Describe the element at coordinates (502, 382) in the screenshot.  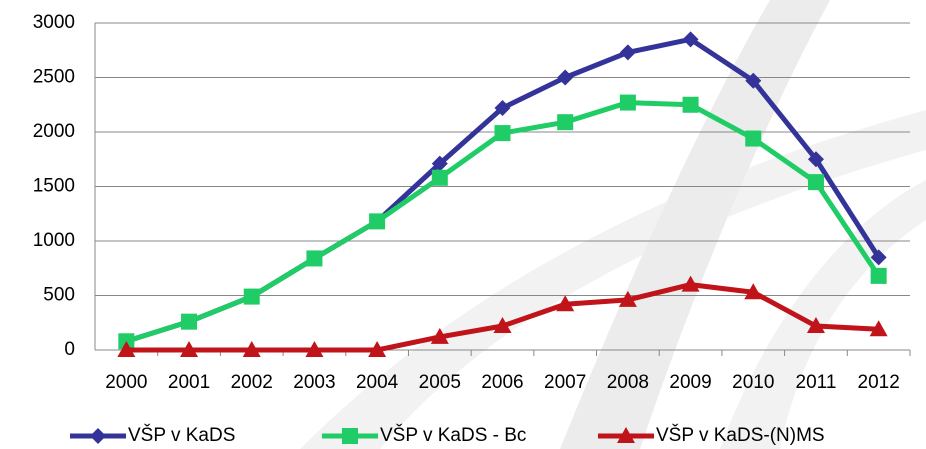
I see `x-tick-label: 2006` at that location.